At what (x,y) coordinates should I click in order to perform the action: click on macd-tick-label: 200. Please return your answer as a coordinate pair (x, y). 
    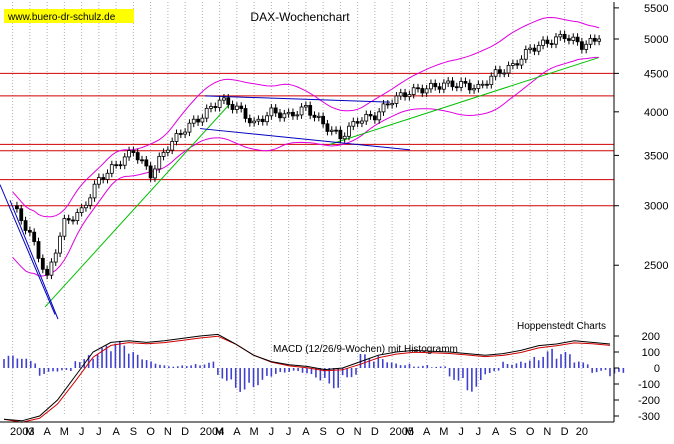
    Looking at the image, I should click on (651, 337).